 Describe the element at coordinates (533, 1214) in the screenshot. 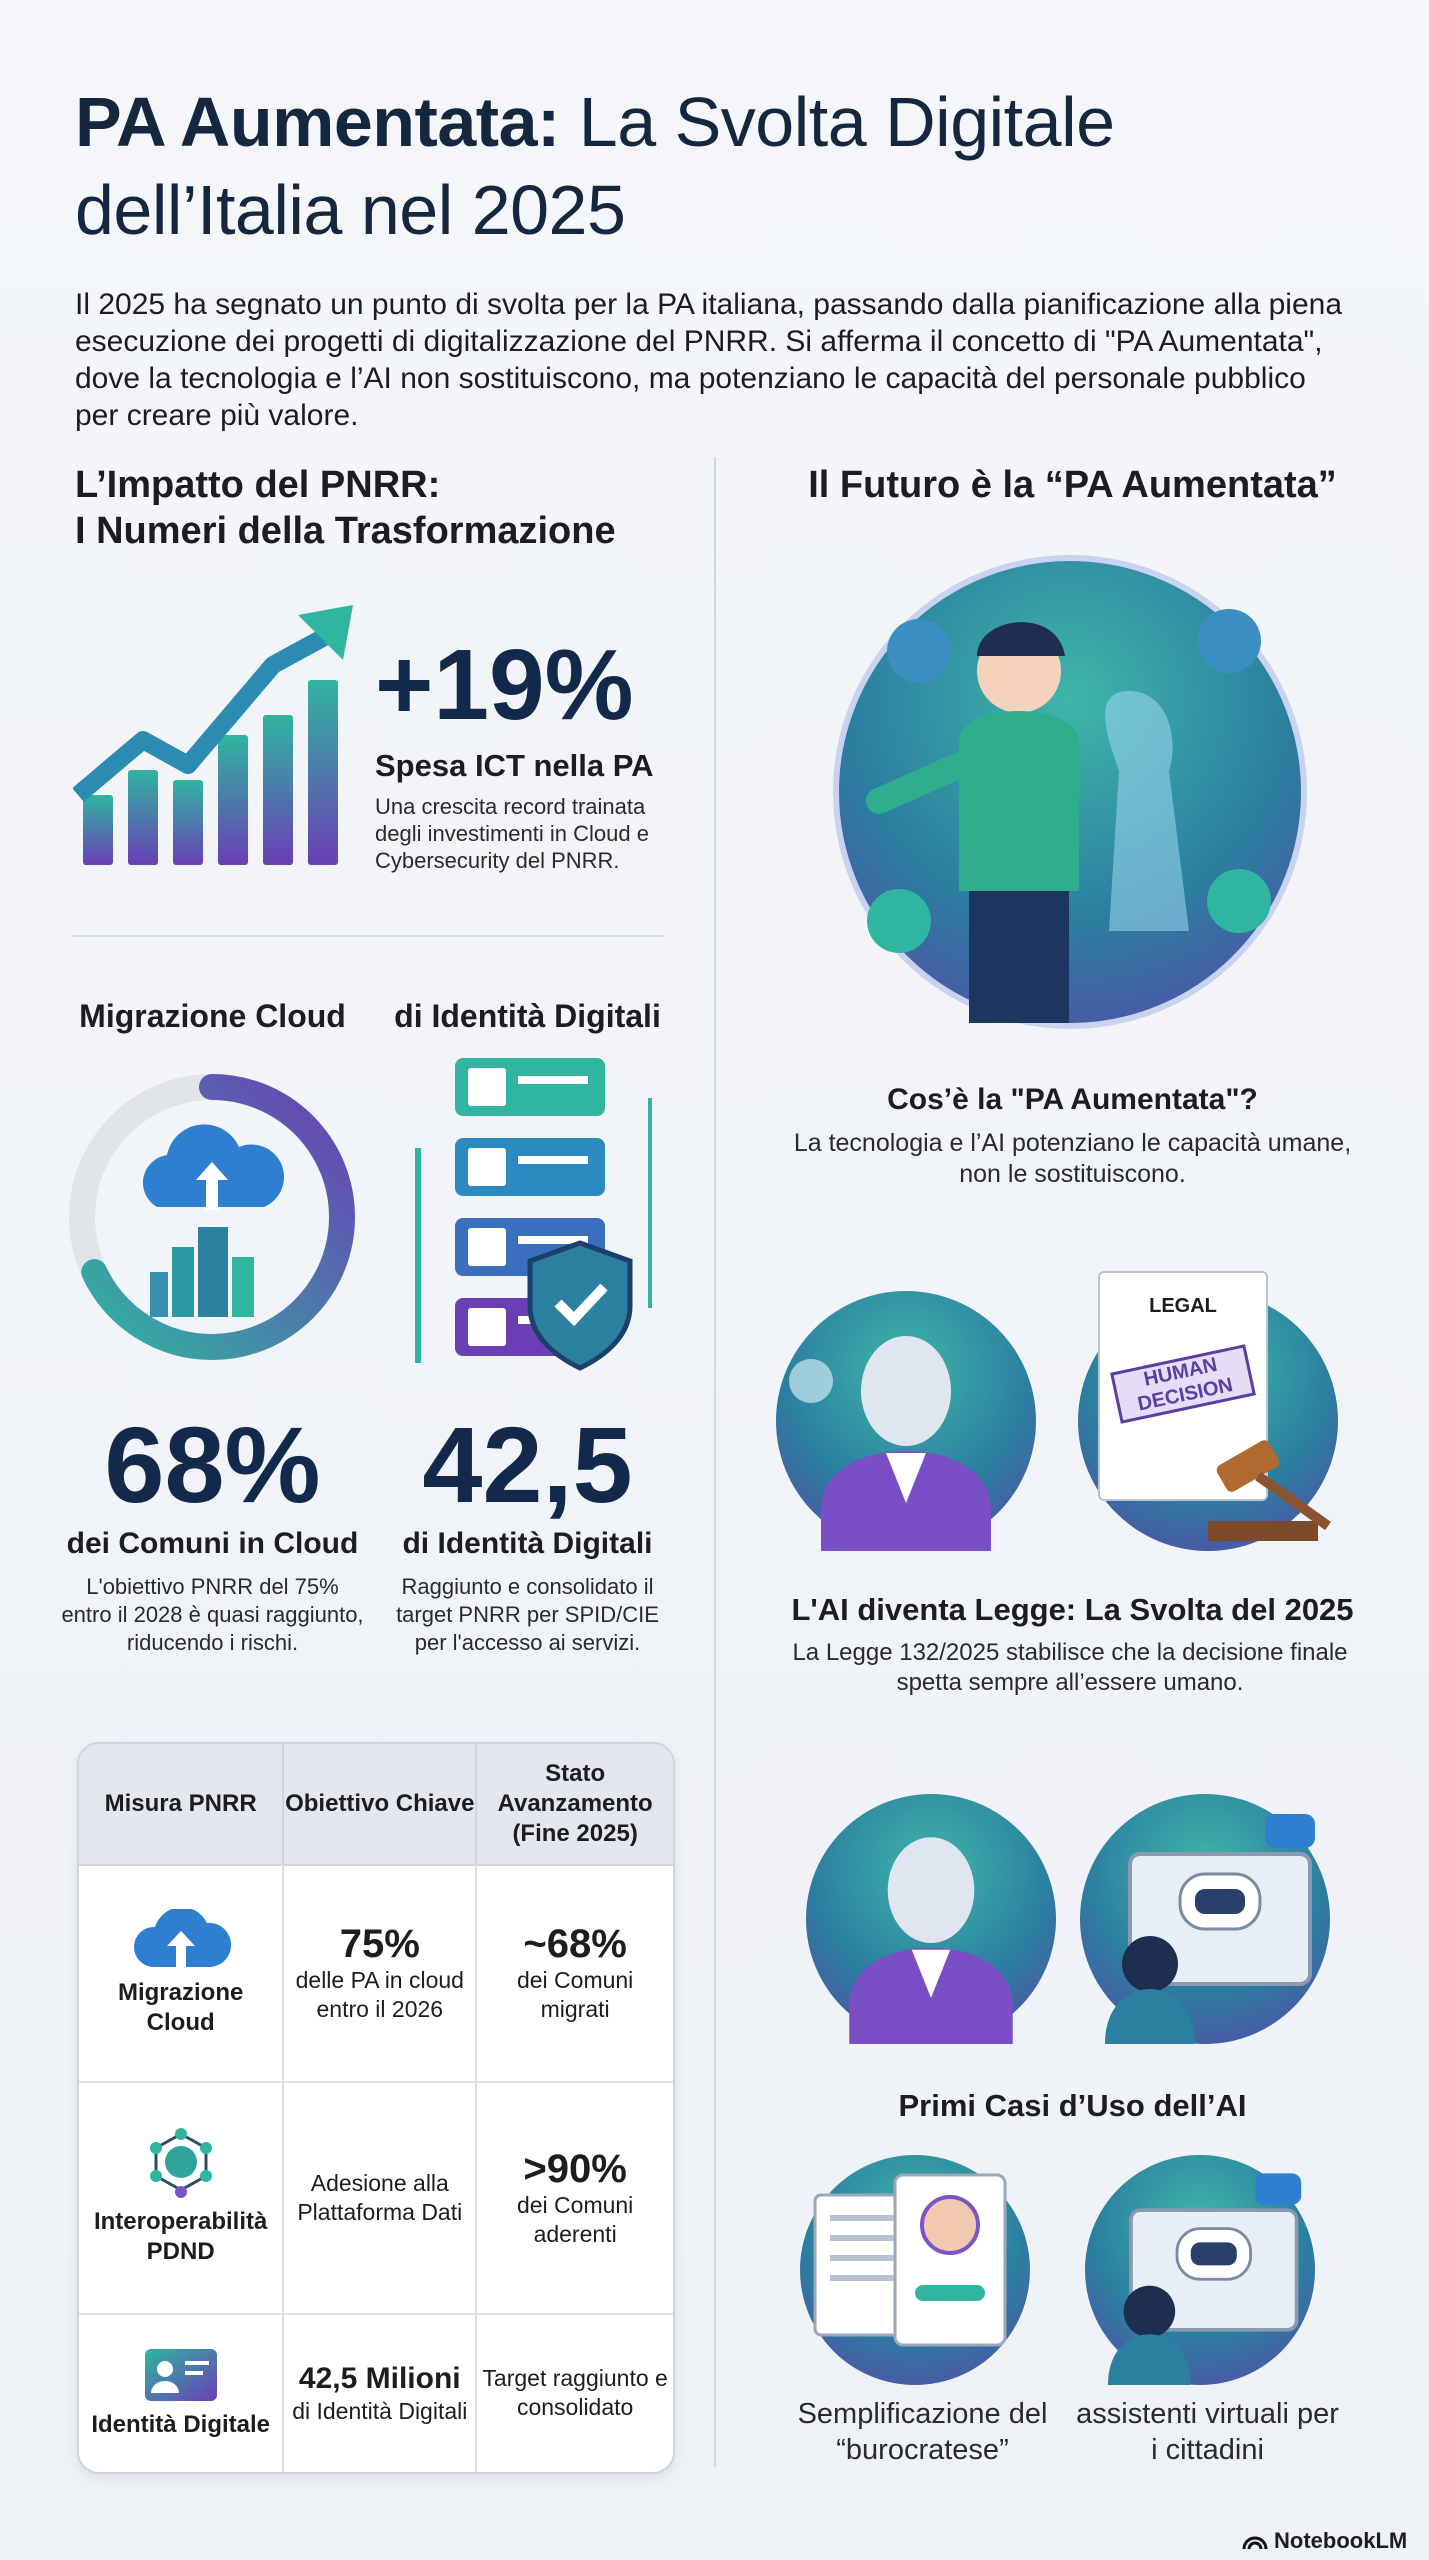

I see `digital-identity-cards-icon` at that location.